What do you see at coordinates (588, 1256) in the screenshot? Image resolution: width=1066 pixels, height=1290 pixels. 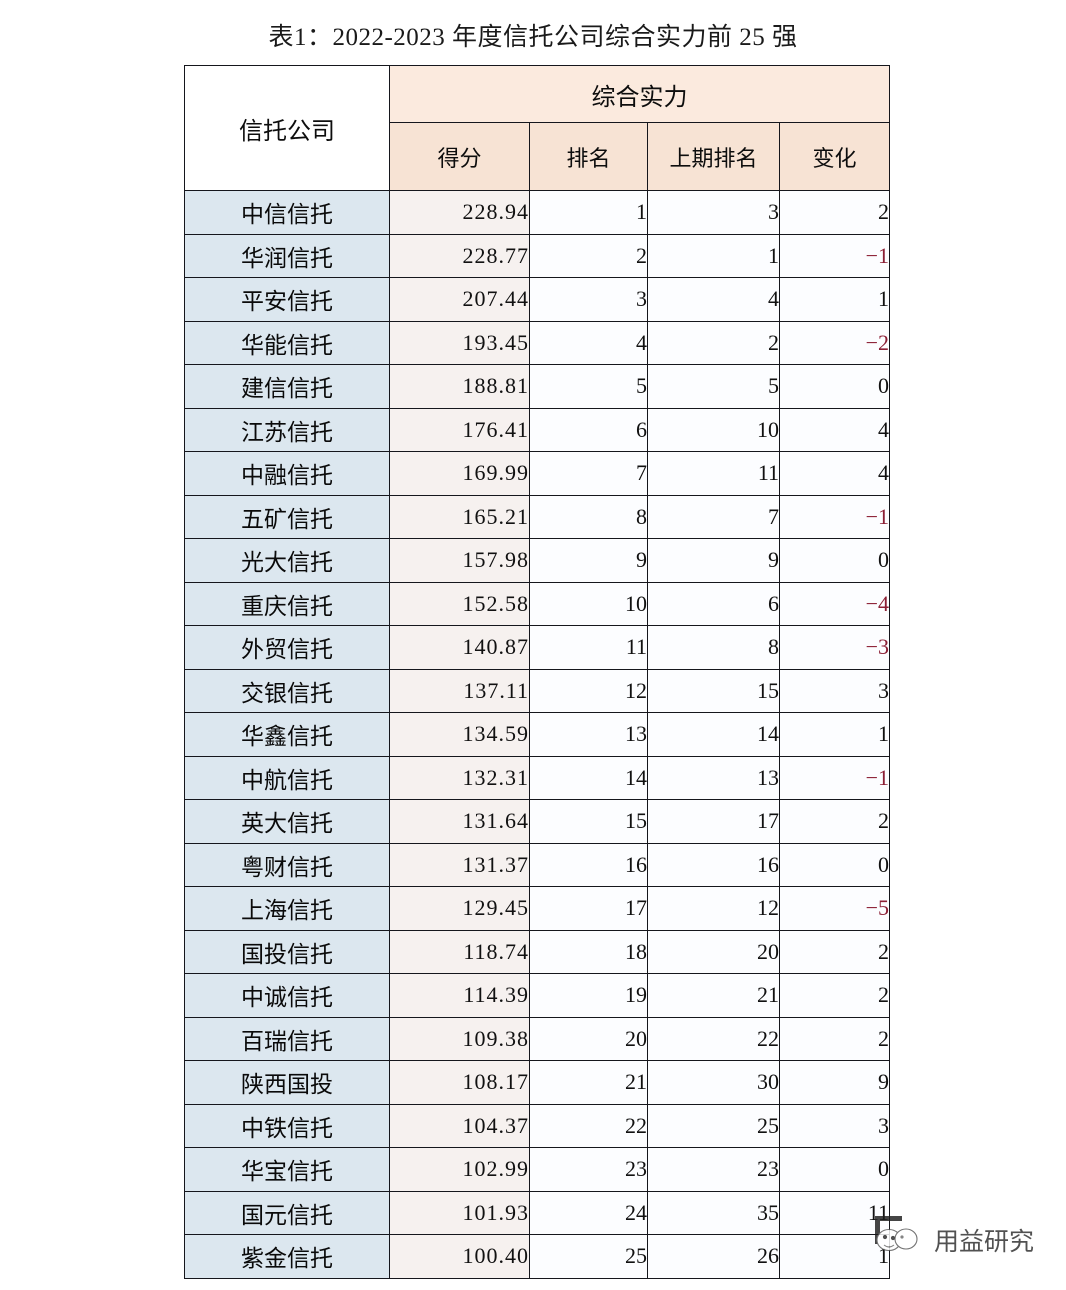 I see `cell-rank: 25` at bounding box center [588, 1256].